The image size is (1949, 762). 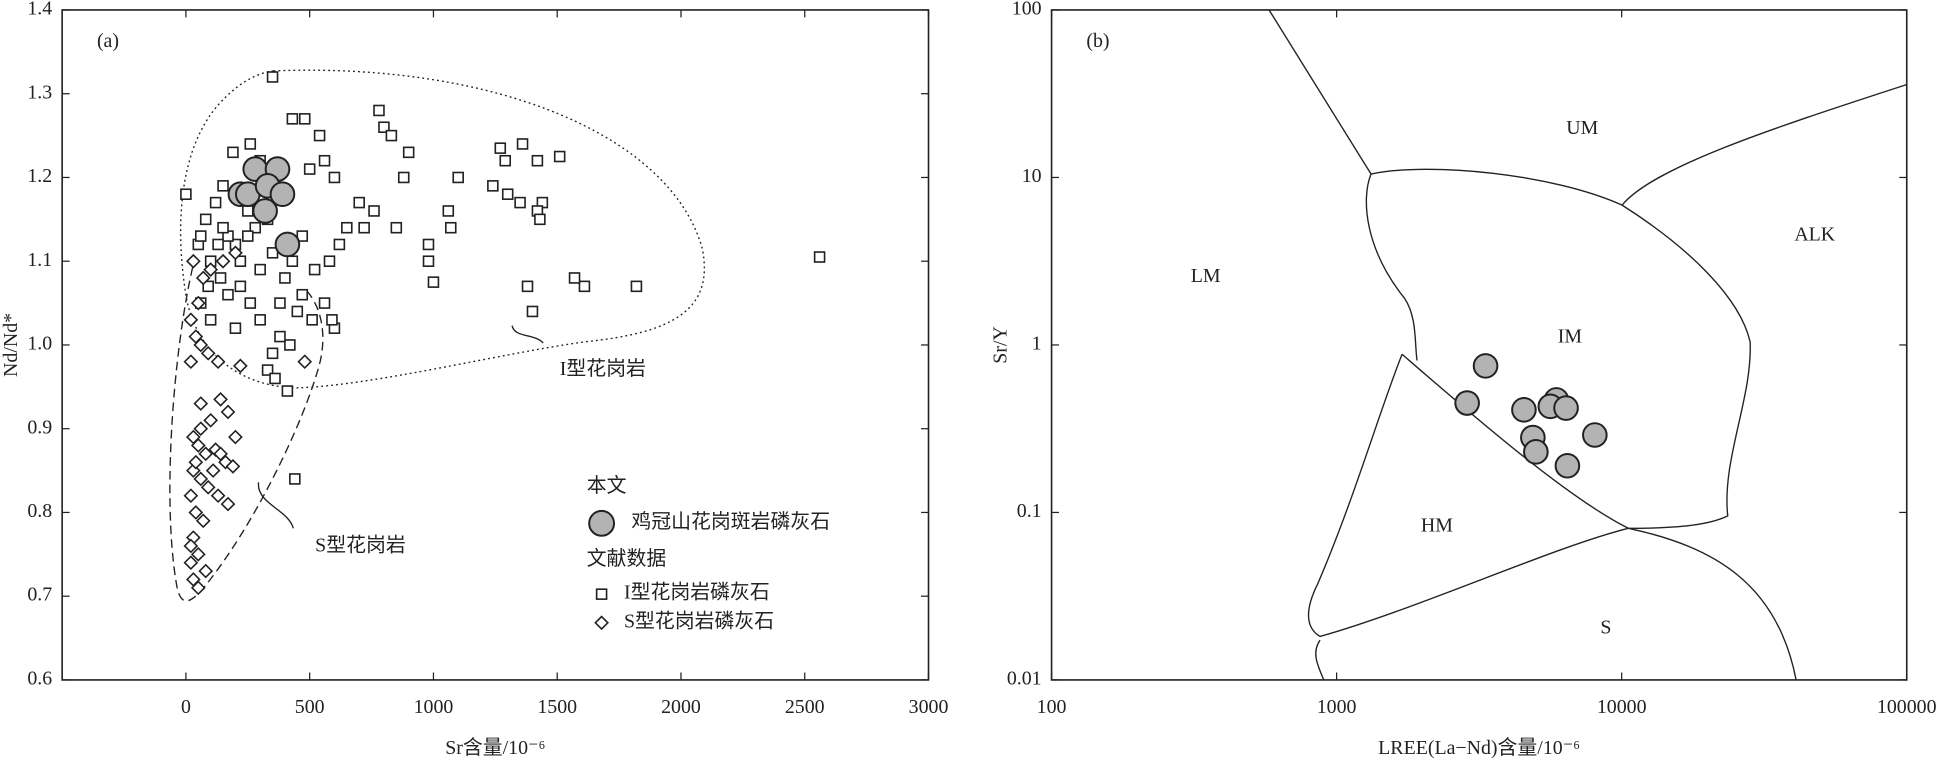 I want to click on x-tick-label: 10000, so click(x=1622, y=707).